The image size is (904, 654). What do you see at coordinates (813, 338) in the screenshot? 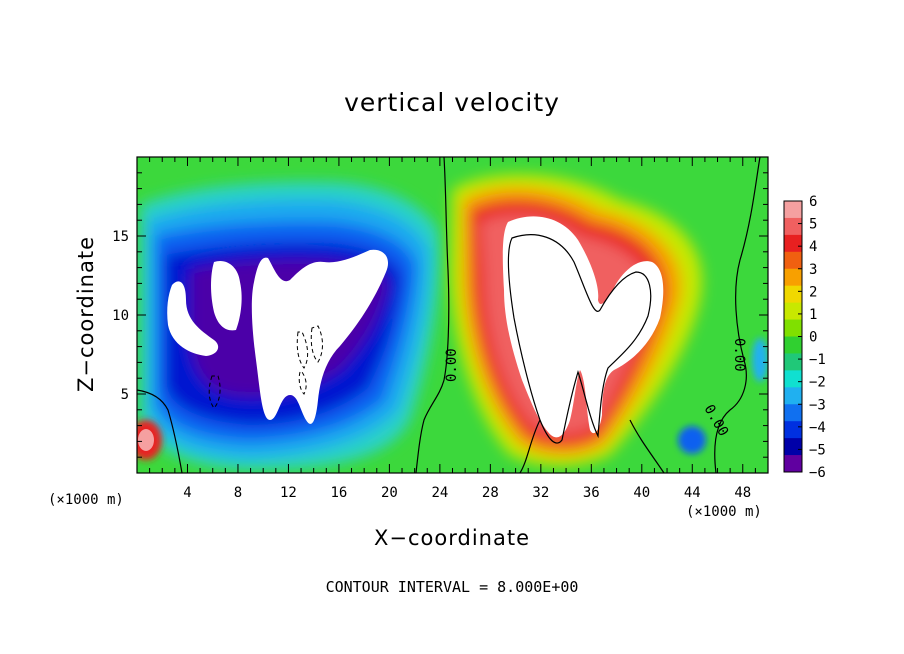
I see `colorbar-tick-label: 0` at bounding box center [813, 338].